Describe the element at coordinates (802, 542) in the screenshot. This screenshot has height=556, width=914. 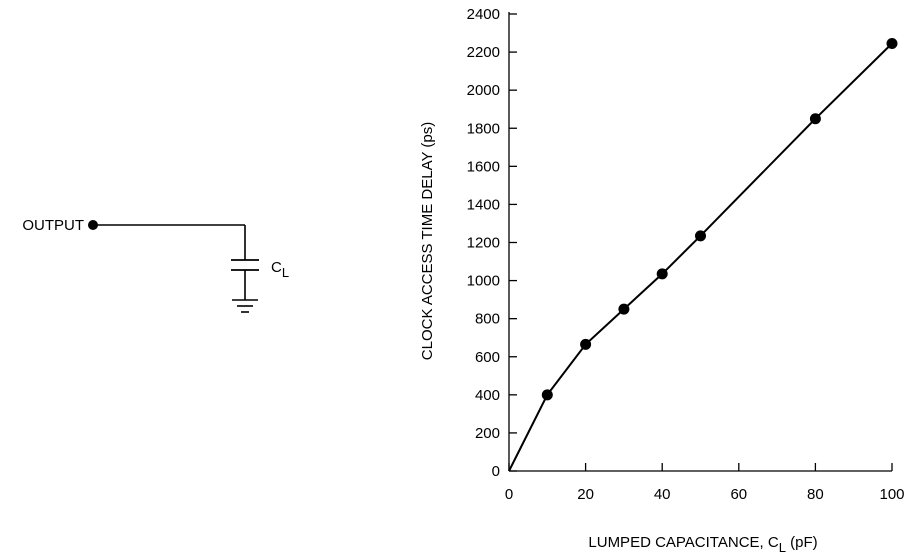
I see `x-axis-title-unit: (pF)` at that location.